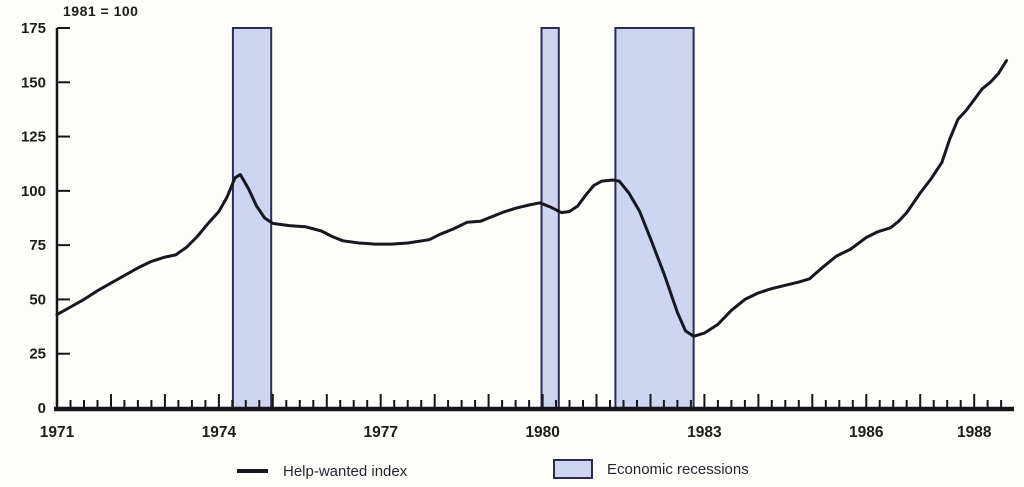  I want to click on x-tick-label: 1980, so click(542, 432).